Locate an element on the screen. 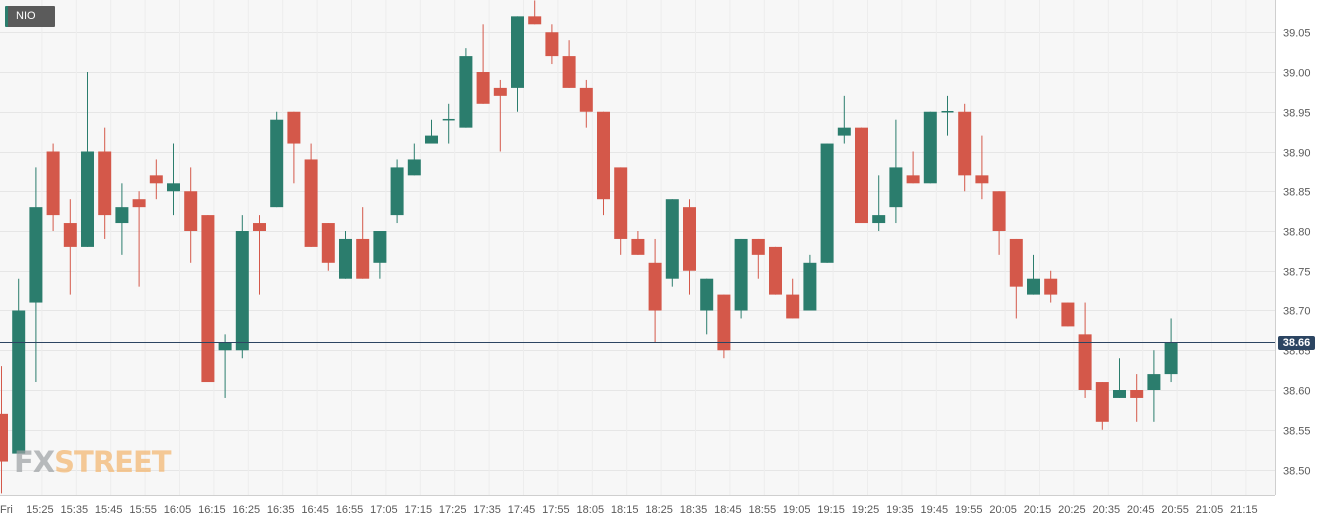 This screenshot has width=1340, height=521. ticker-badge: NIO is located at coordinates (30, 16).